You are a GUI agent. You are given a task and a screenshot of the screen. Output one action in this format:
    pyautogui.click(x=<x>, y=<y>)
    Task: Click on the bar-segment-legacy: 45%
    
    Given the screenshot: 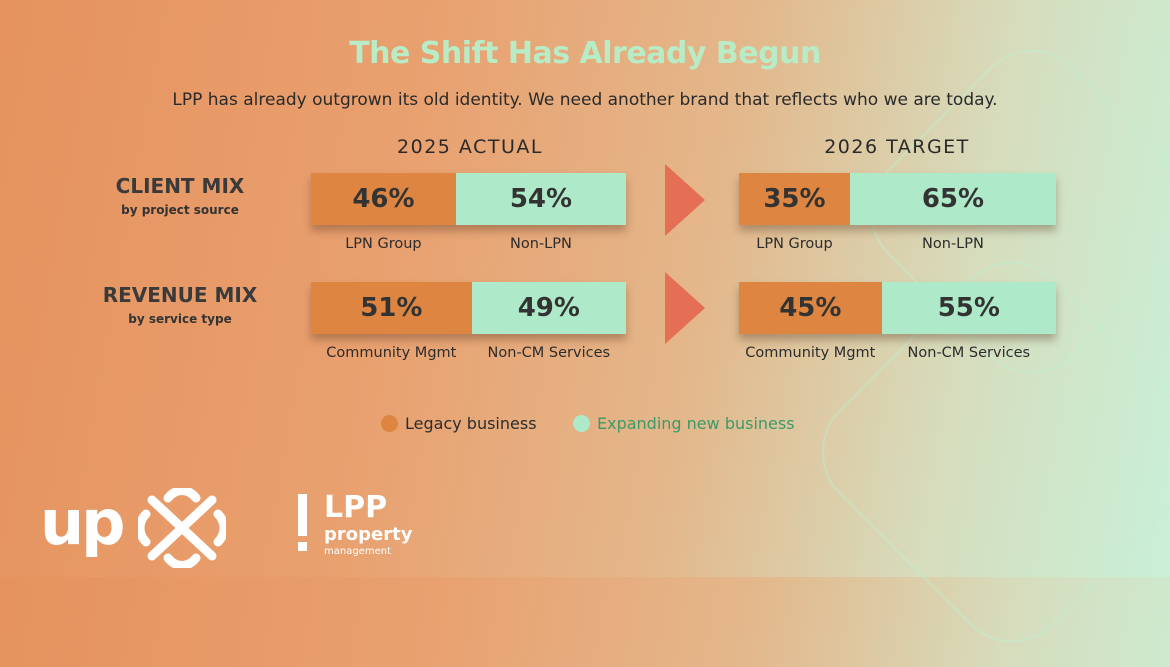 What is the action you would take?
    pyautogui.click(x=810, y=308)
    